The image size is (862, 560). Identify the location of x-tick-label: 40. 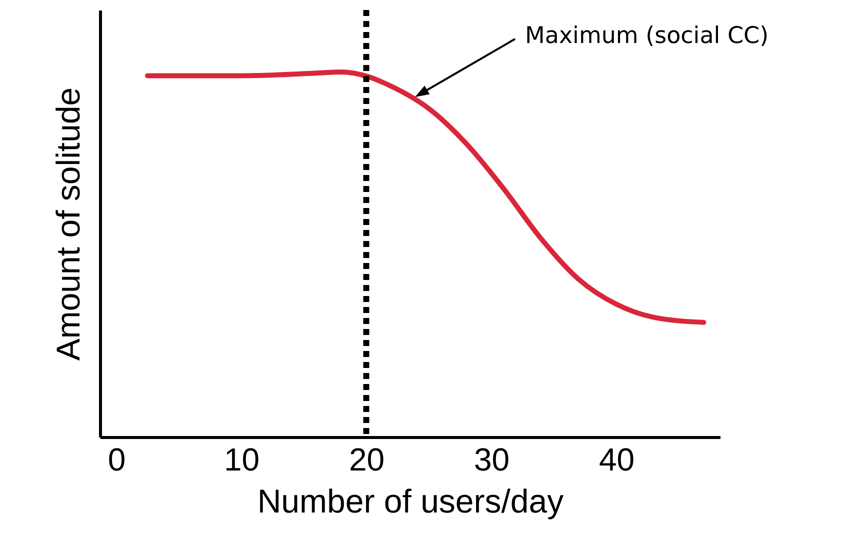
(616, 460).